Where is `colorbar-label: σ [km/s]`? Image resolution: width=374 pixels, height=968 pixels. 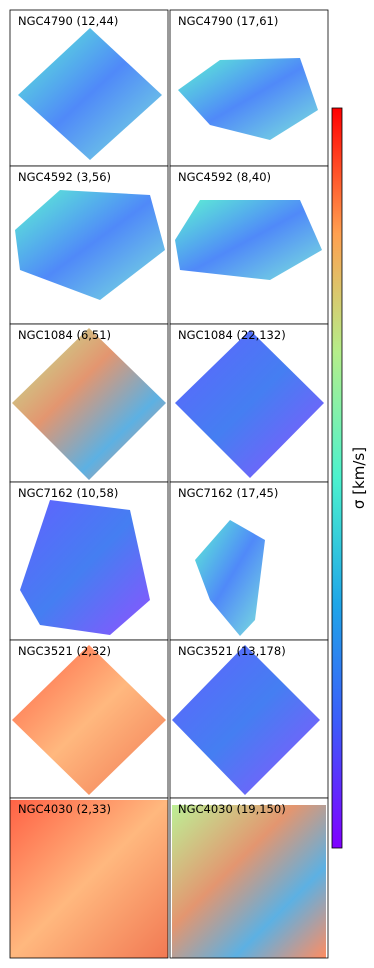
colorbar-label: σ [km/s] is located at coordinates (359, 478).